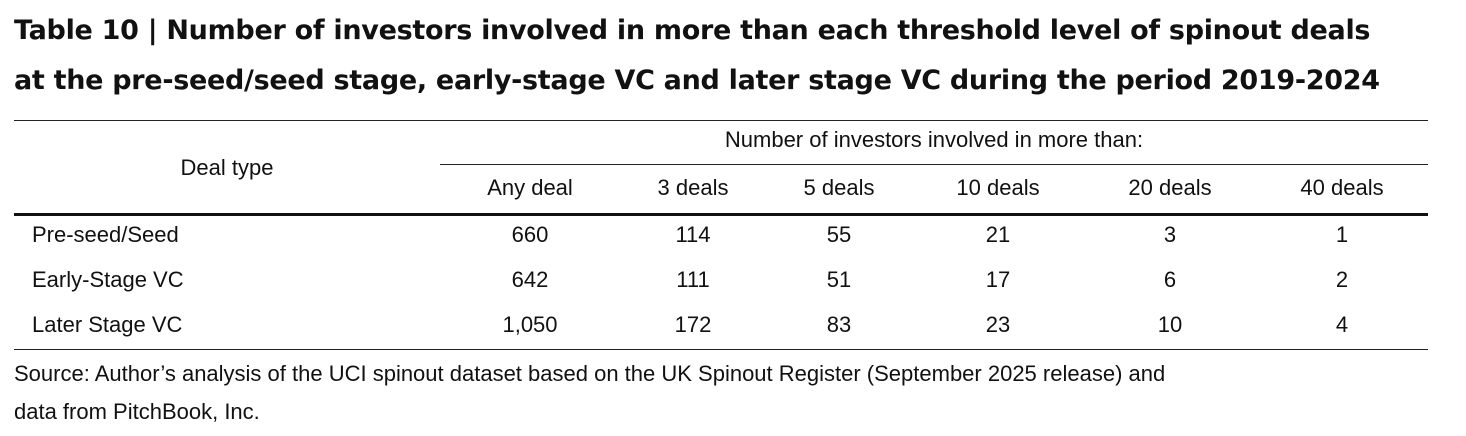 The width and height of the screenshot is (1466, 436). Describe the element at coordinates (998, 324) in the screenshot. I see `table-cell: 23` at that location.